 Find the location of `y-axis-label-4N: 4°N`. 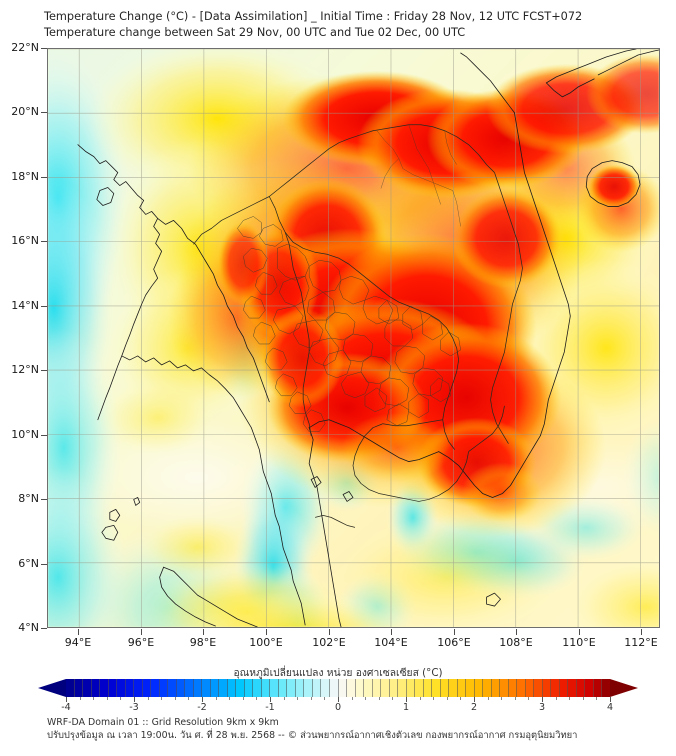

y-axis-label-4N: 4°N is located at coordinates (28, 627).